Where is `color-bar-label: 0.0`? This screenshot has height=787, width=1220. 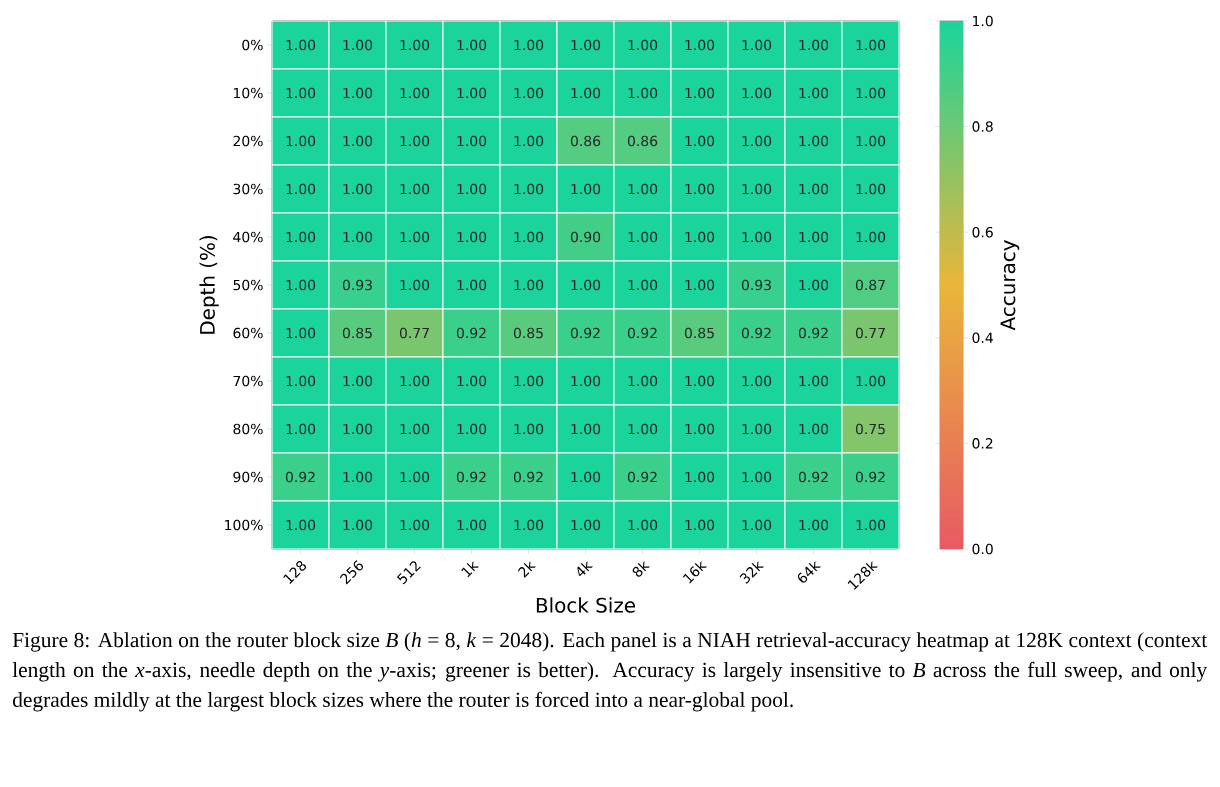
color-bar-label: 0.0 is located at coordinates (982, 549).